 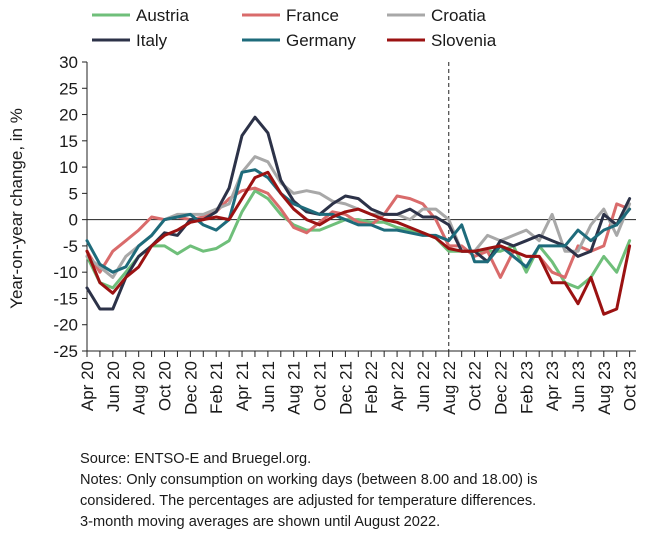 What do you see at coordinates (68, 88) in the screenshot?
I see `y-tick-label: 25` at bounding box center [68, 88].